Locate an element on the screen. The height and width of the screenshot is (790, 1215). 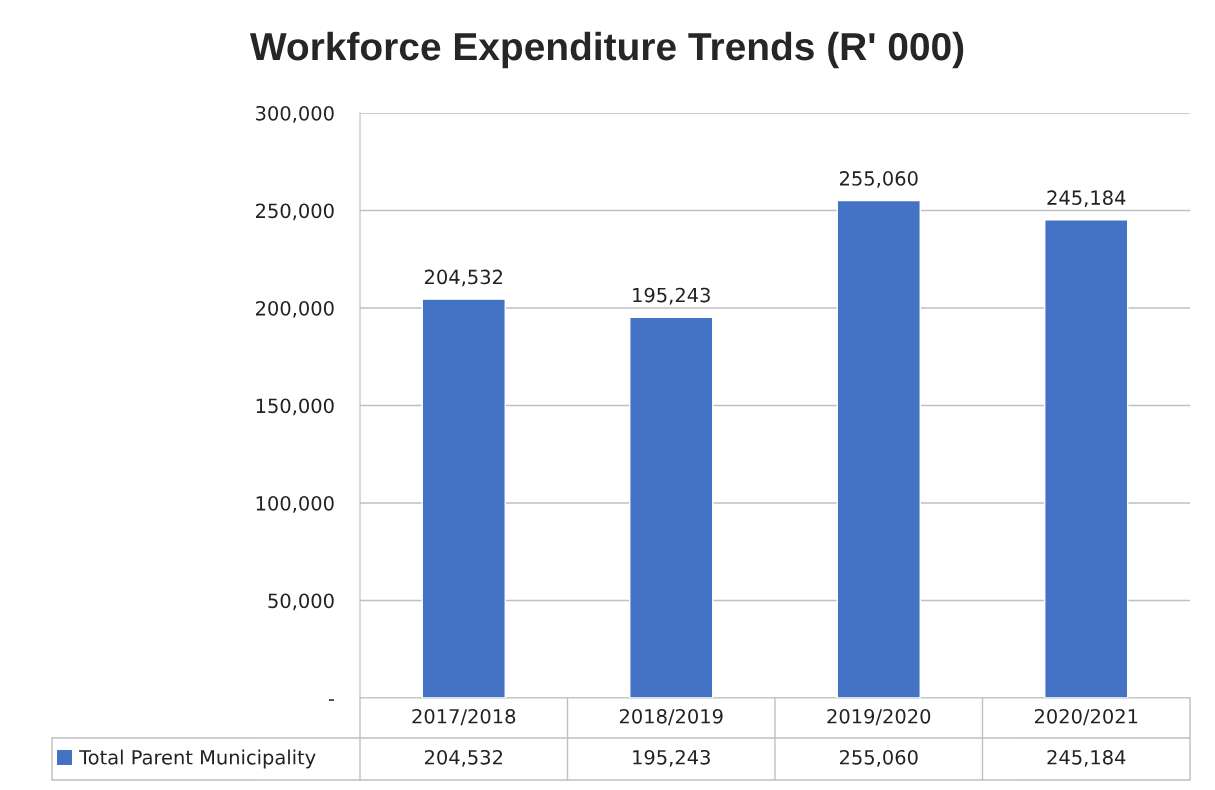
x-tick-label: 2018/2019 is located at coordinates (671, 717).